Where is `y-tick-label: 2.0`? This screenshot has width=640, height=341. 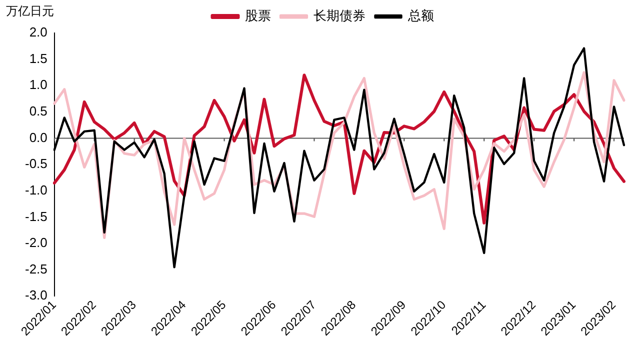
y-tick-label: 2.0 is located at coordinates (38, 32).